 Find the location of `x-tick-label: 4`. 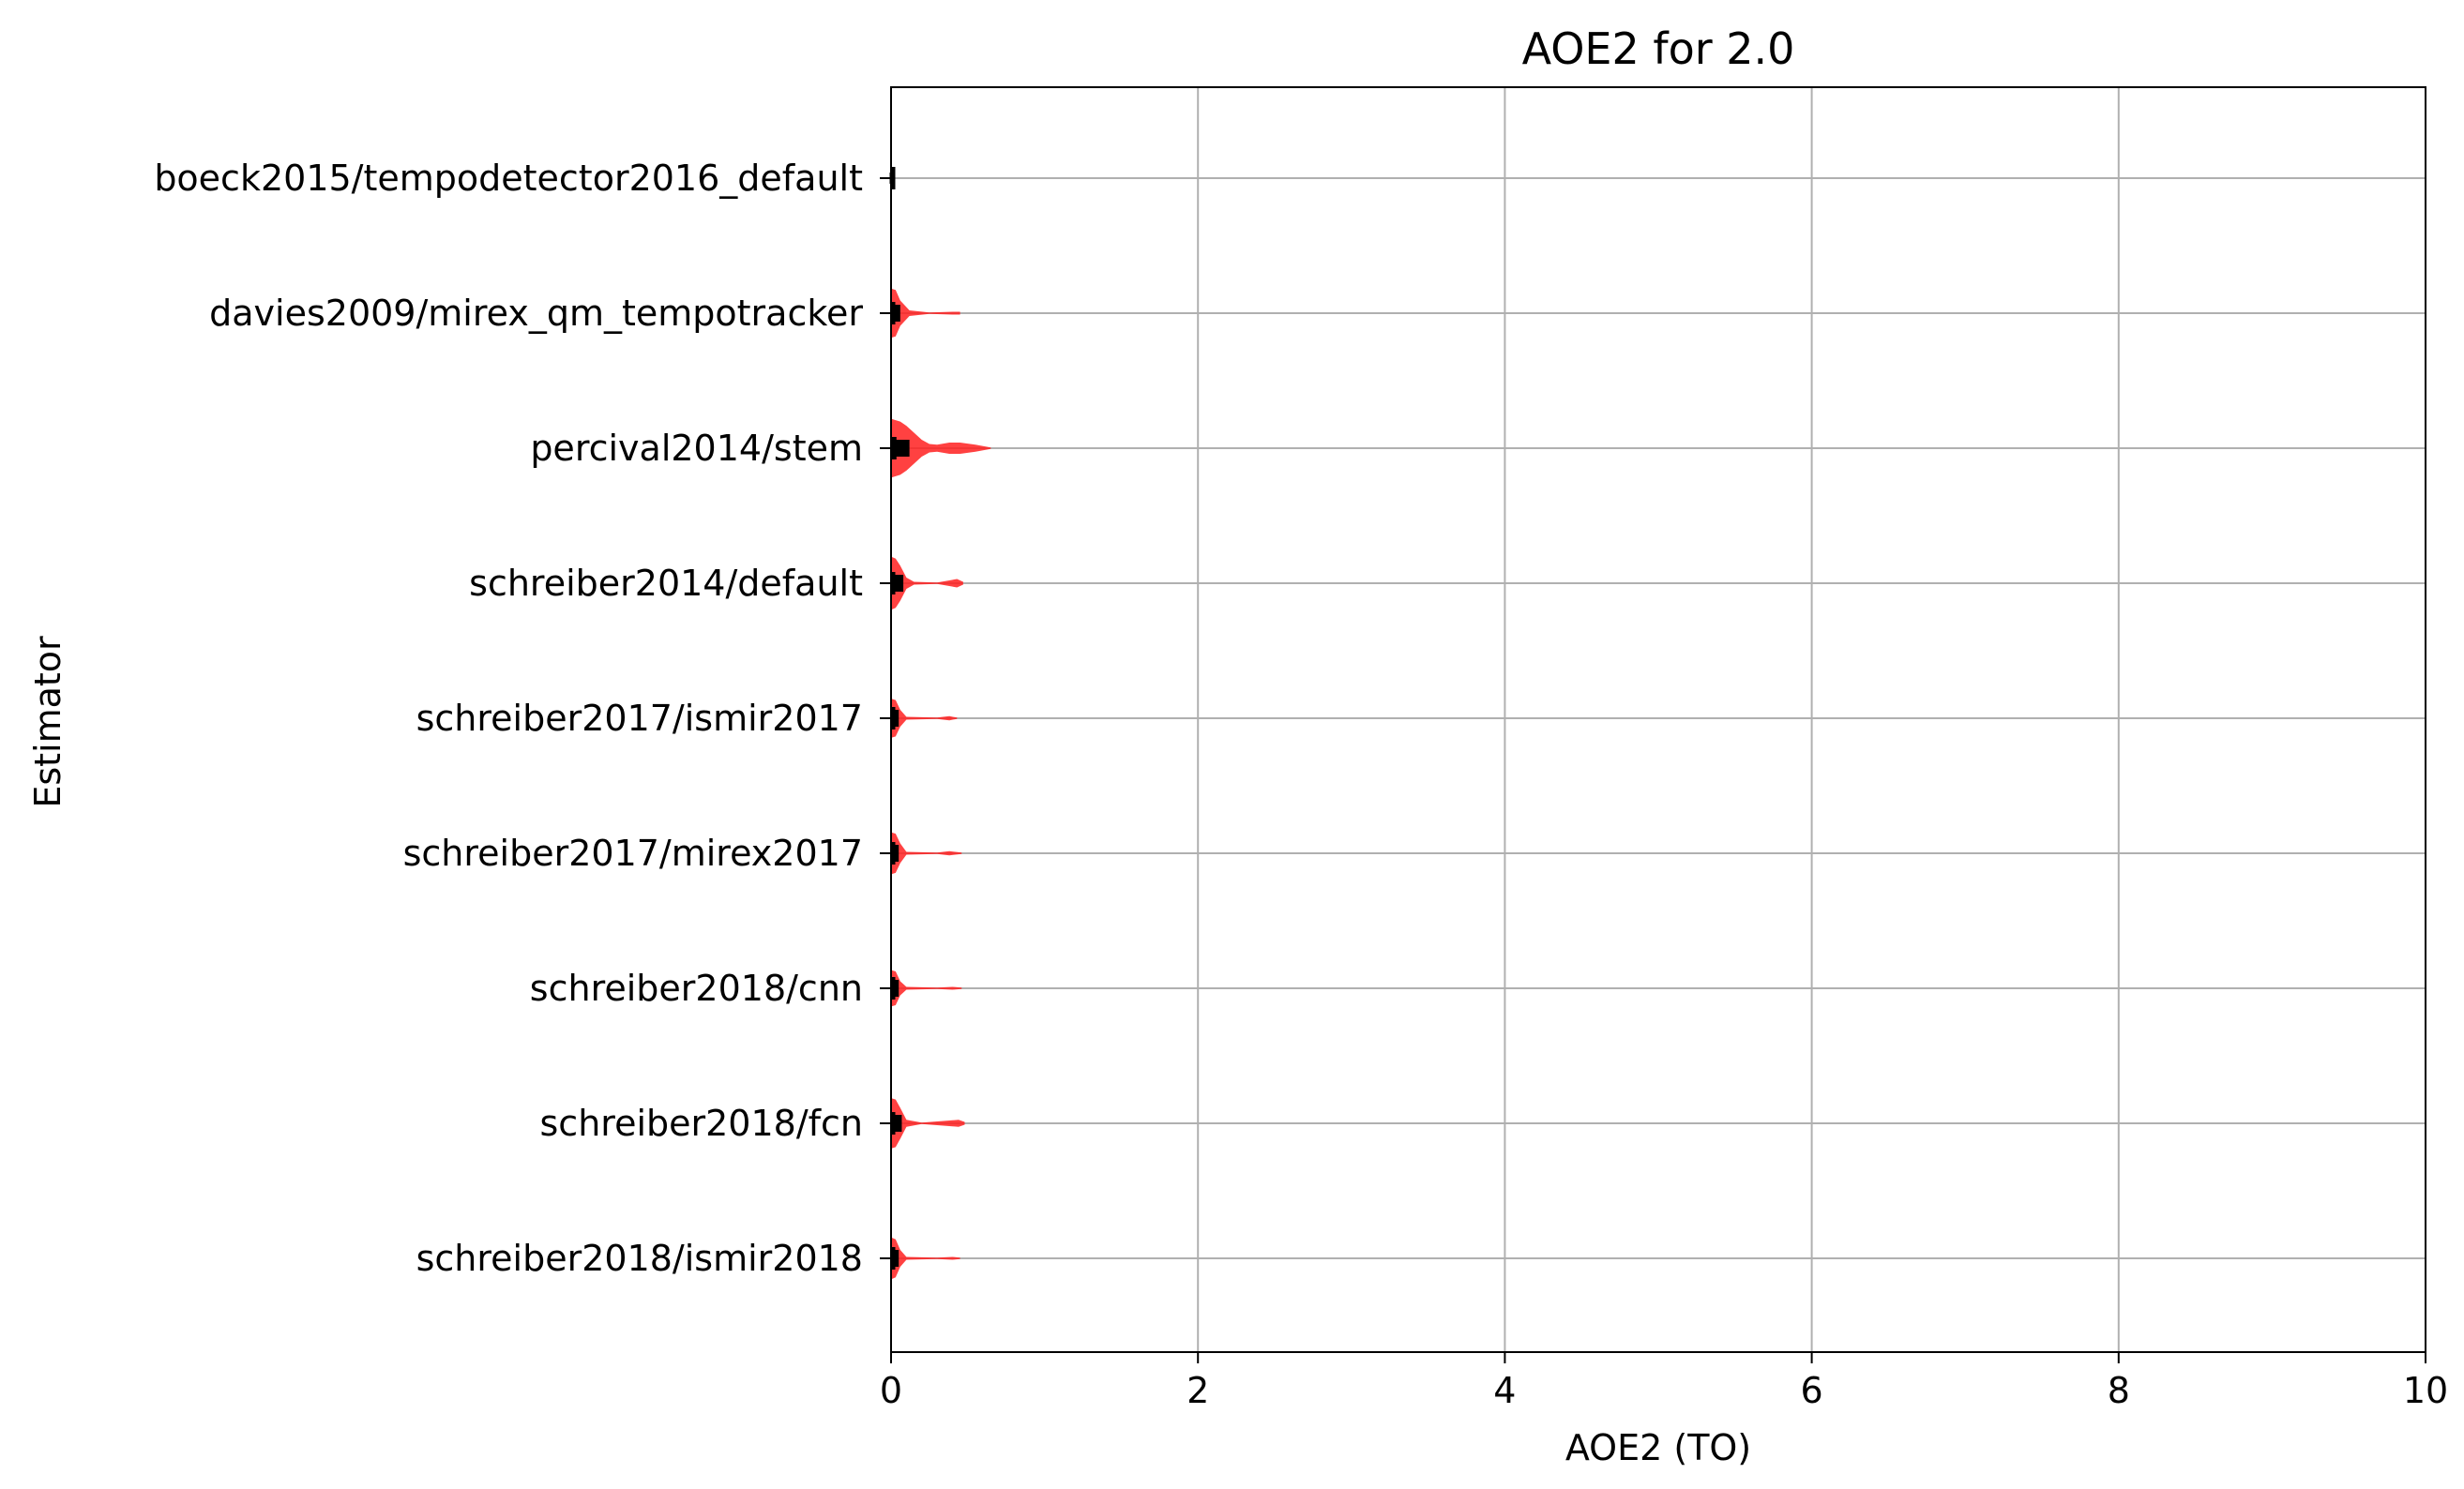

x-tick-label: 4 is located at coordinates (1504, 1390).